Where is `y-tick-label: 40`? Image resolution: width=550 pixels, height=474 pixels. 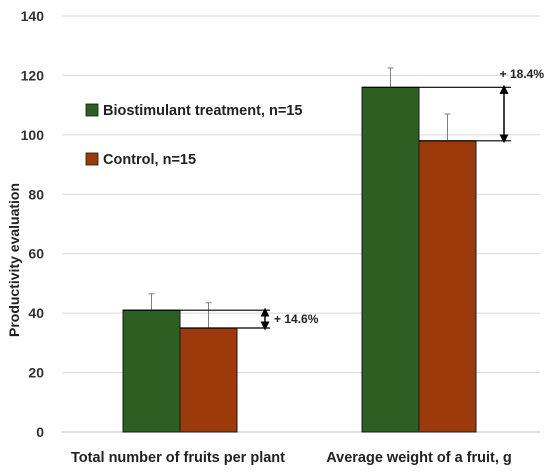 y-tick-label: 40 is located at coordinates (36, 313).